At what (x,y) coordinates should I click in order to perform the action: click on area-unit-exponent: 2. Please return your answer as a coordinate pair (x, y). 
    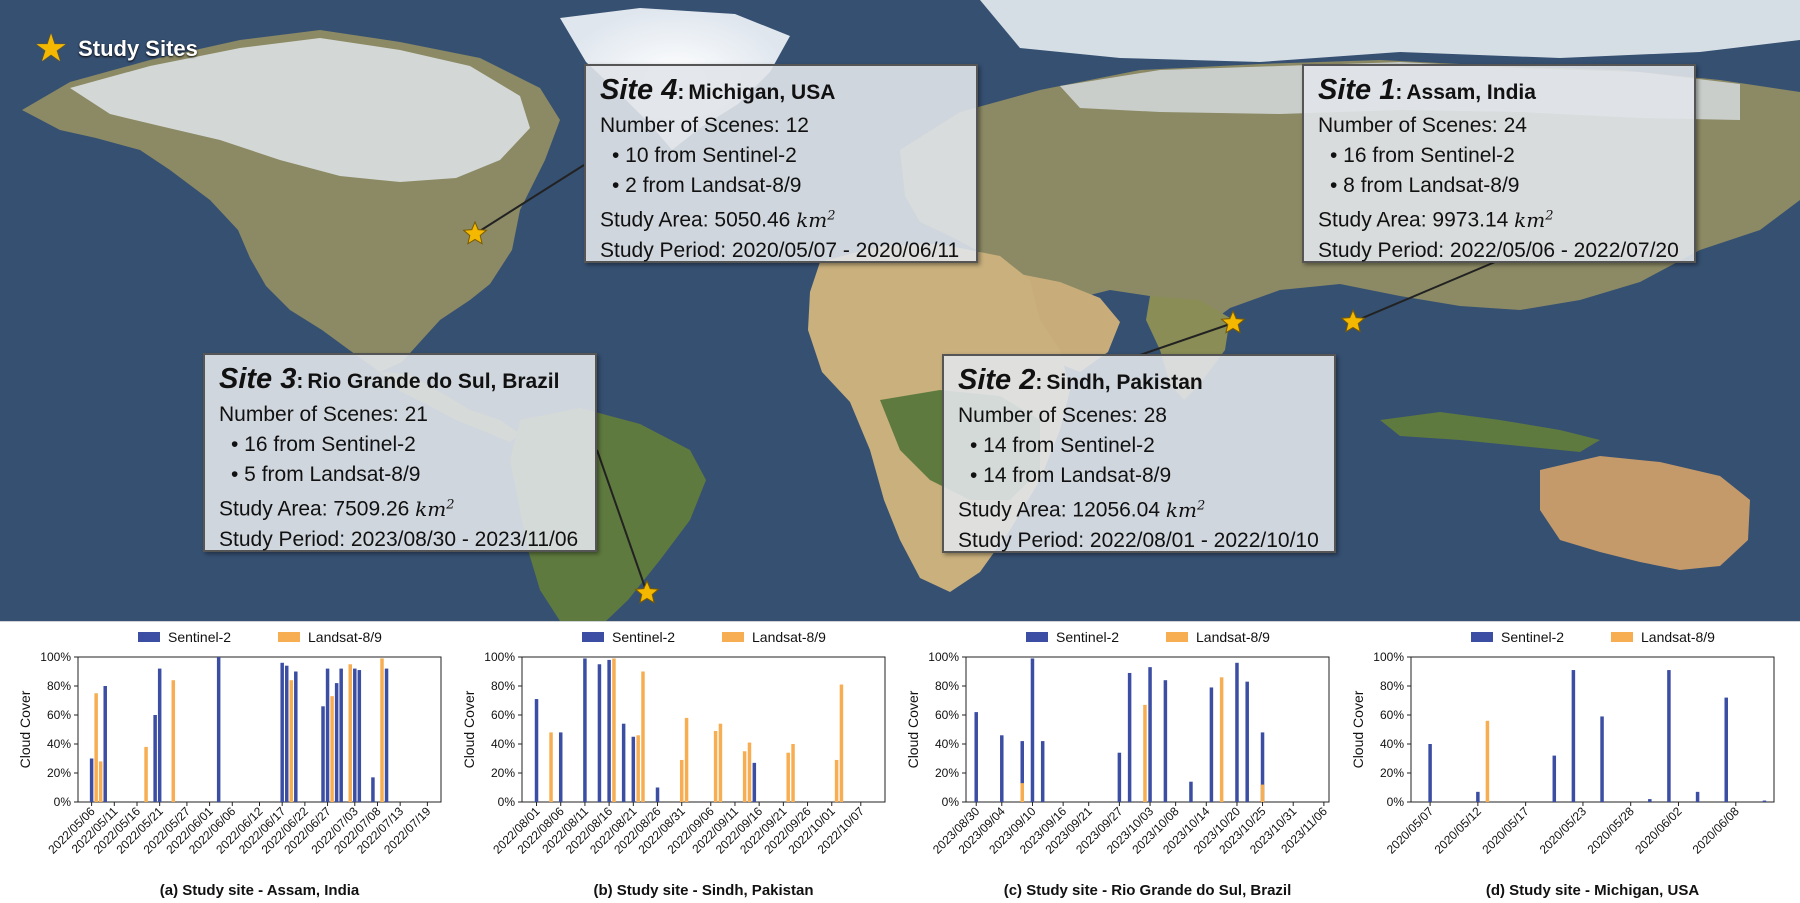
    Looking at the image, I should click on (831, 215).